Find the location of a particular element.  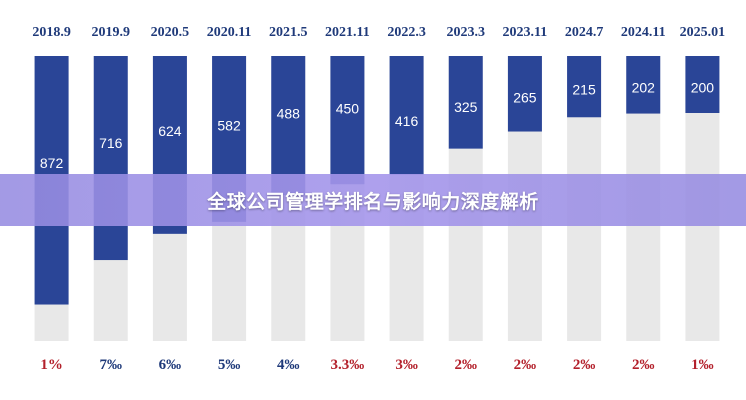

category-label: 2023.3 is located at coordinates (466, 32).